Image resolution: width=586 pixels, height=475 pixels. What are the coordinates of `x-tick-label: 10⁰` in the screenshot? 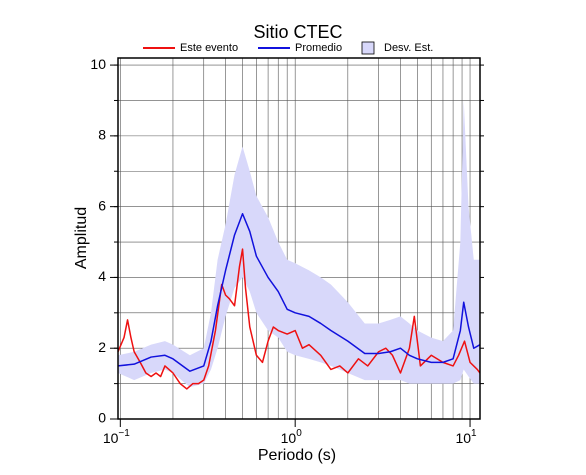 It's located at (292, 437).